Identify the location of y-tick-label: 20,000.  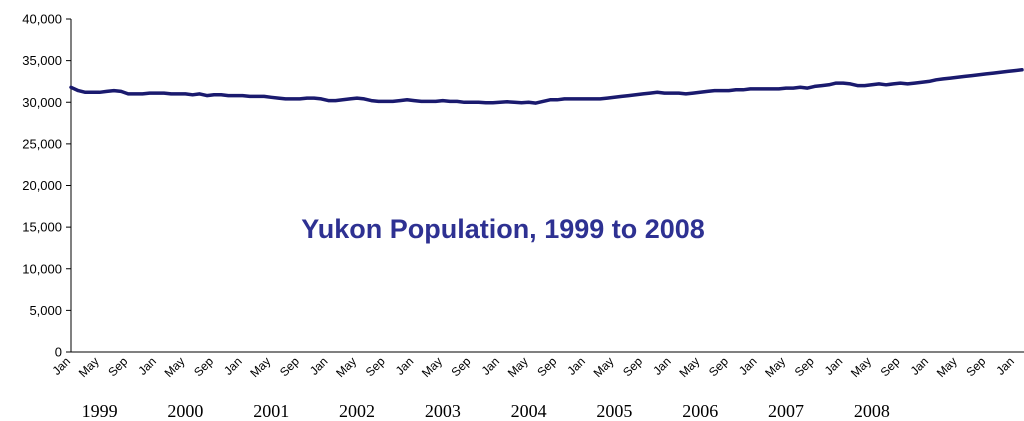
(42, 185).